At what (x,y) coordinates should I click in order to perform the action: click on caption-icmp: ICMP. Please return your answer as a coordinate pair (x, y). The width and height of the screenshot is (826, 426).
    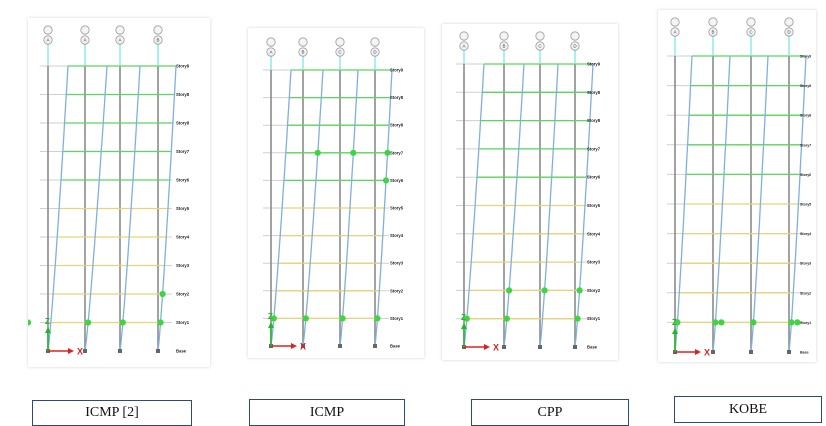
    Looking at the image, I should click on (327, 412).